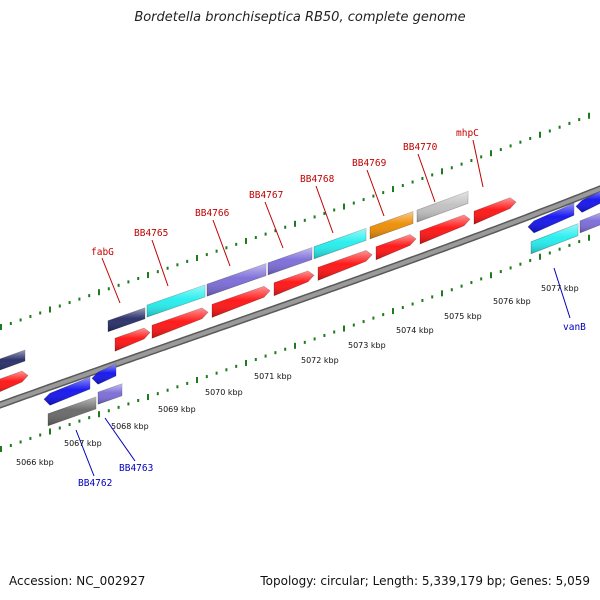 This screenshot has height=600, width=600. Describe the element at coordinates (212, 213) in the screenshot. I see `gene-label-BB4766: BB4766` at that location.